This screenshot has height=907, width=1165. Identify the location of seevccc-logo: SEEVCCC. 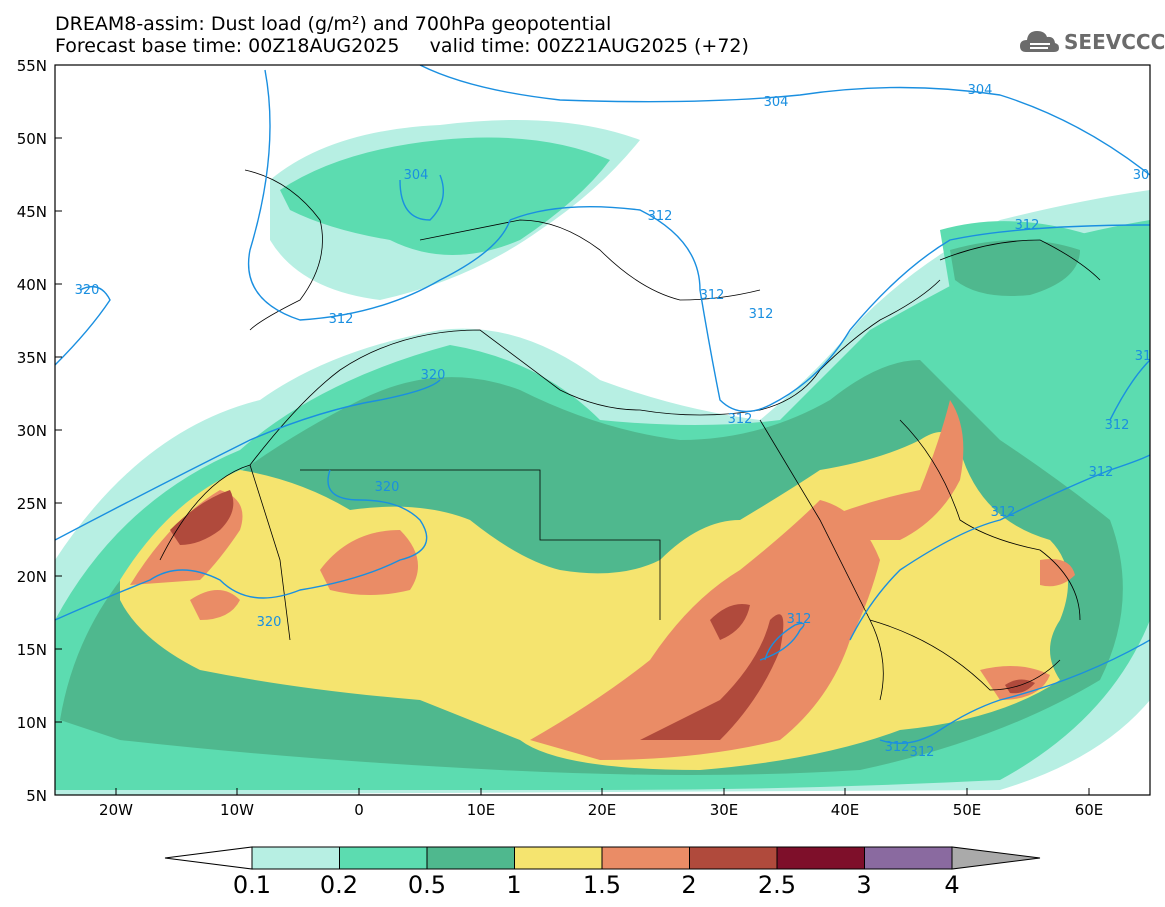
(1091, 41).